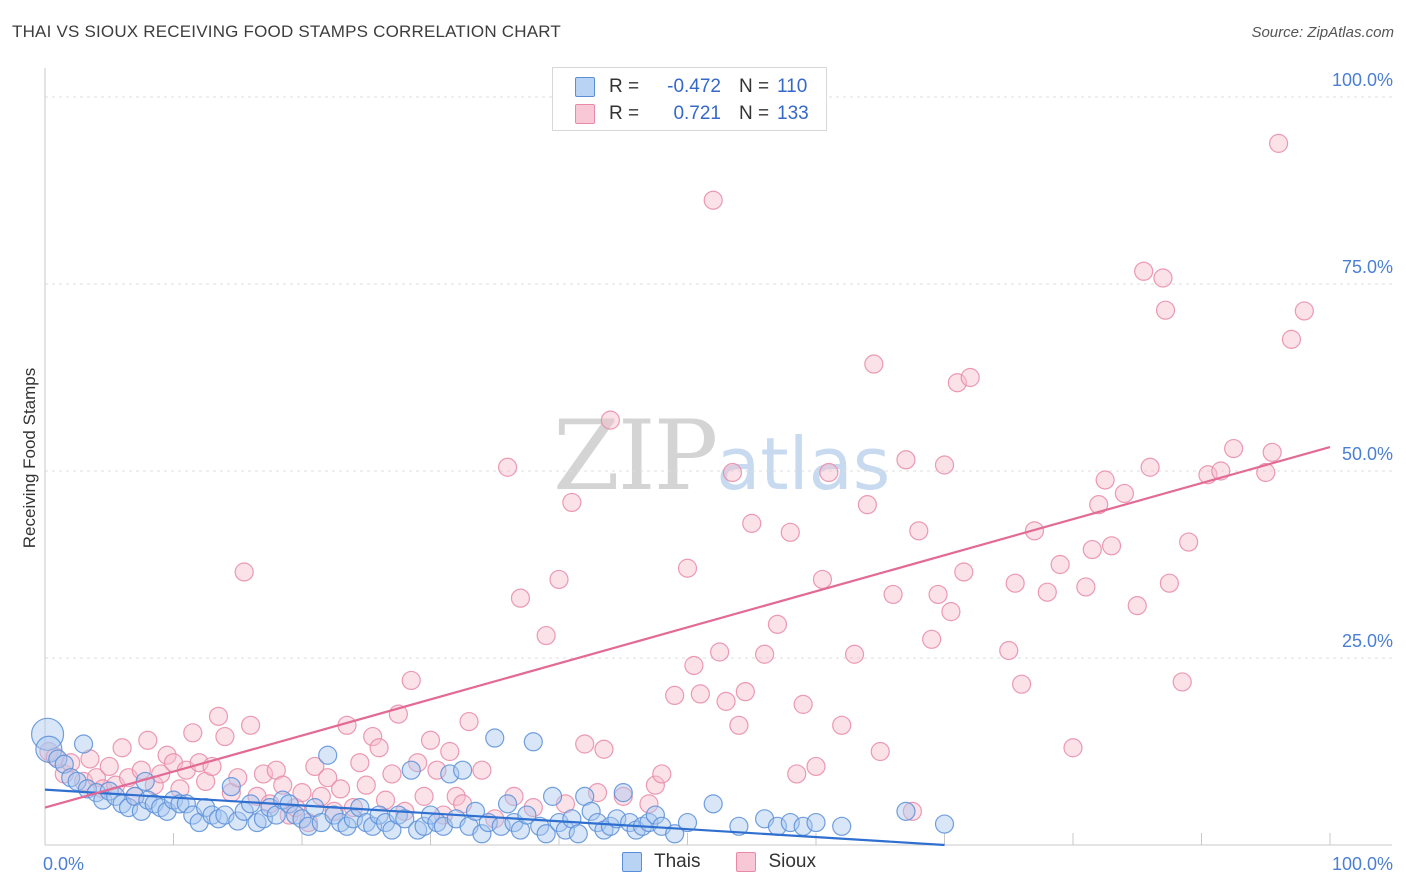 This screenshot has height=892, width=1406. Describe the element at coordinates (793, 113) in the screenshot. I see `sioux-n-value: 133` at that location.